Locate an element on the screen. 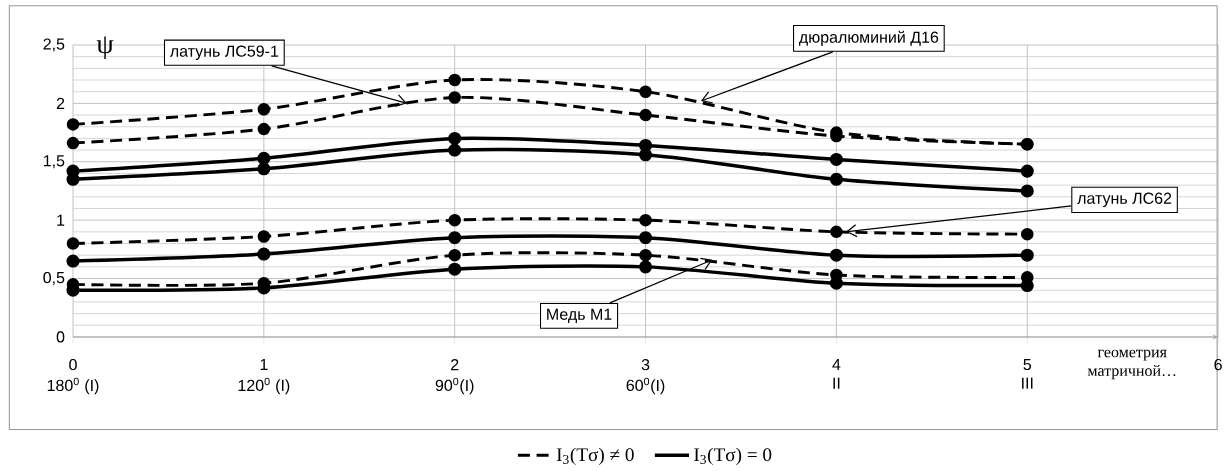 The image size is (1227, 471). x-tick-label: 1 is located at coordinates (264, 365).